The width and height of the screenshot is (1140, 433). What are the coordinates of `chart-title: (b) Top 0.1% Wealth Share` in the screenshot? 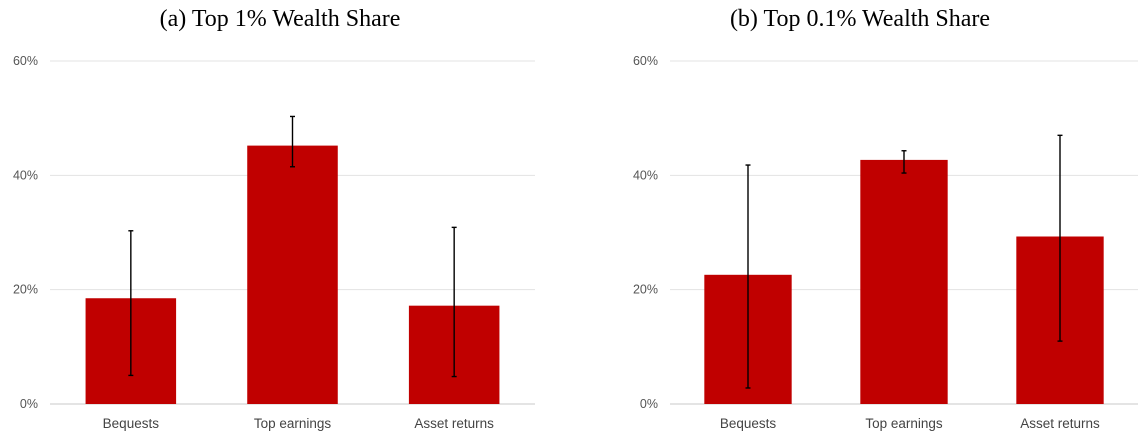 It's located at (860, 19).